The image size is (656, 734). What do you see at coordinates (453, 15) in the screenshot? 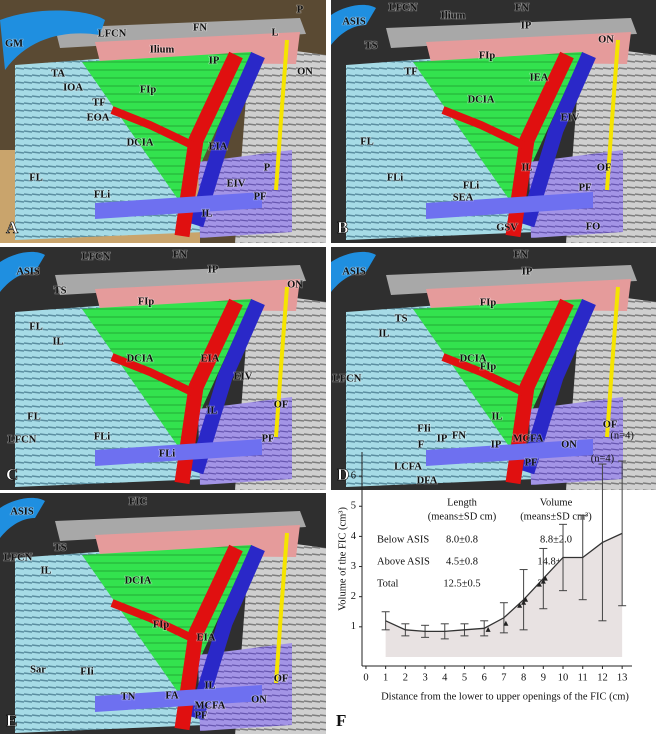
I see `anatomy-label: Ilium` at bounding box center [453, 15].